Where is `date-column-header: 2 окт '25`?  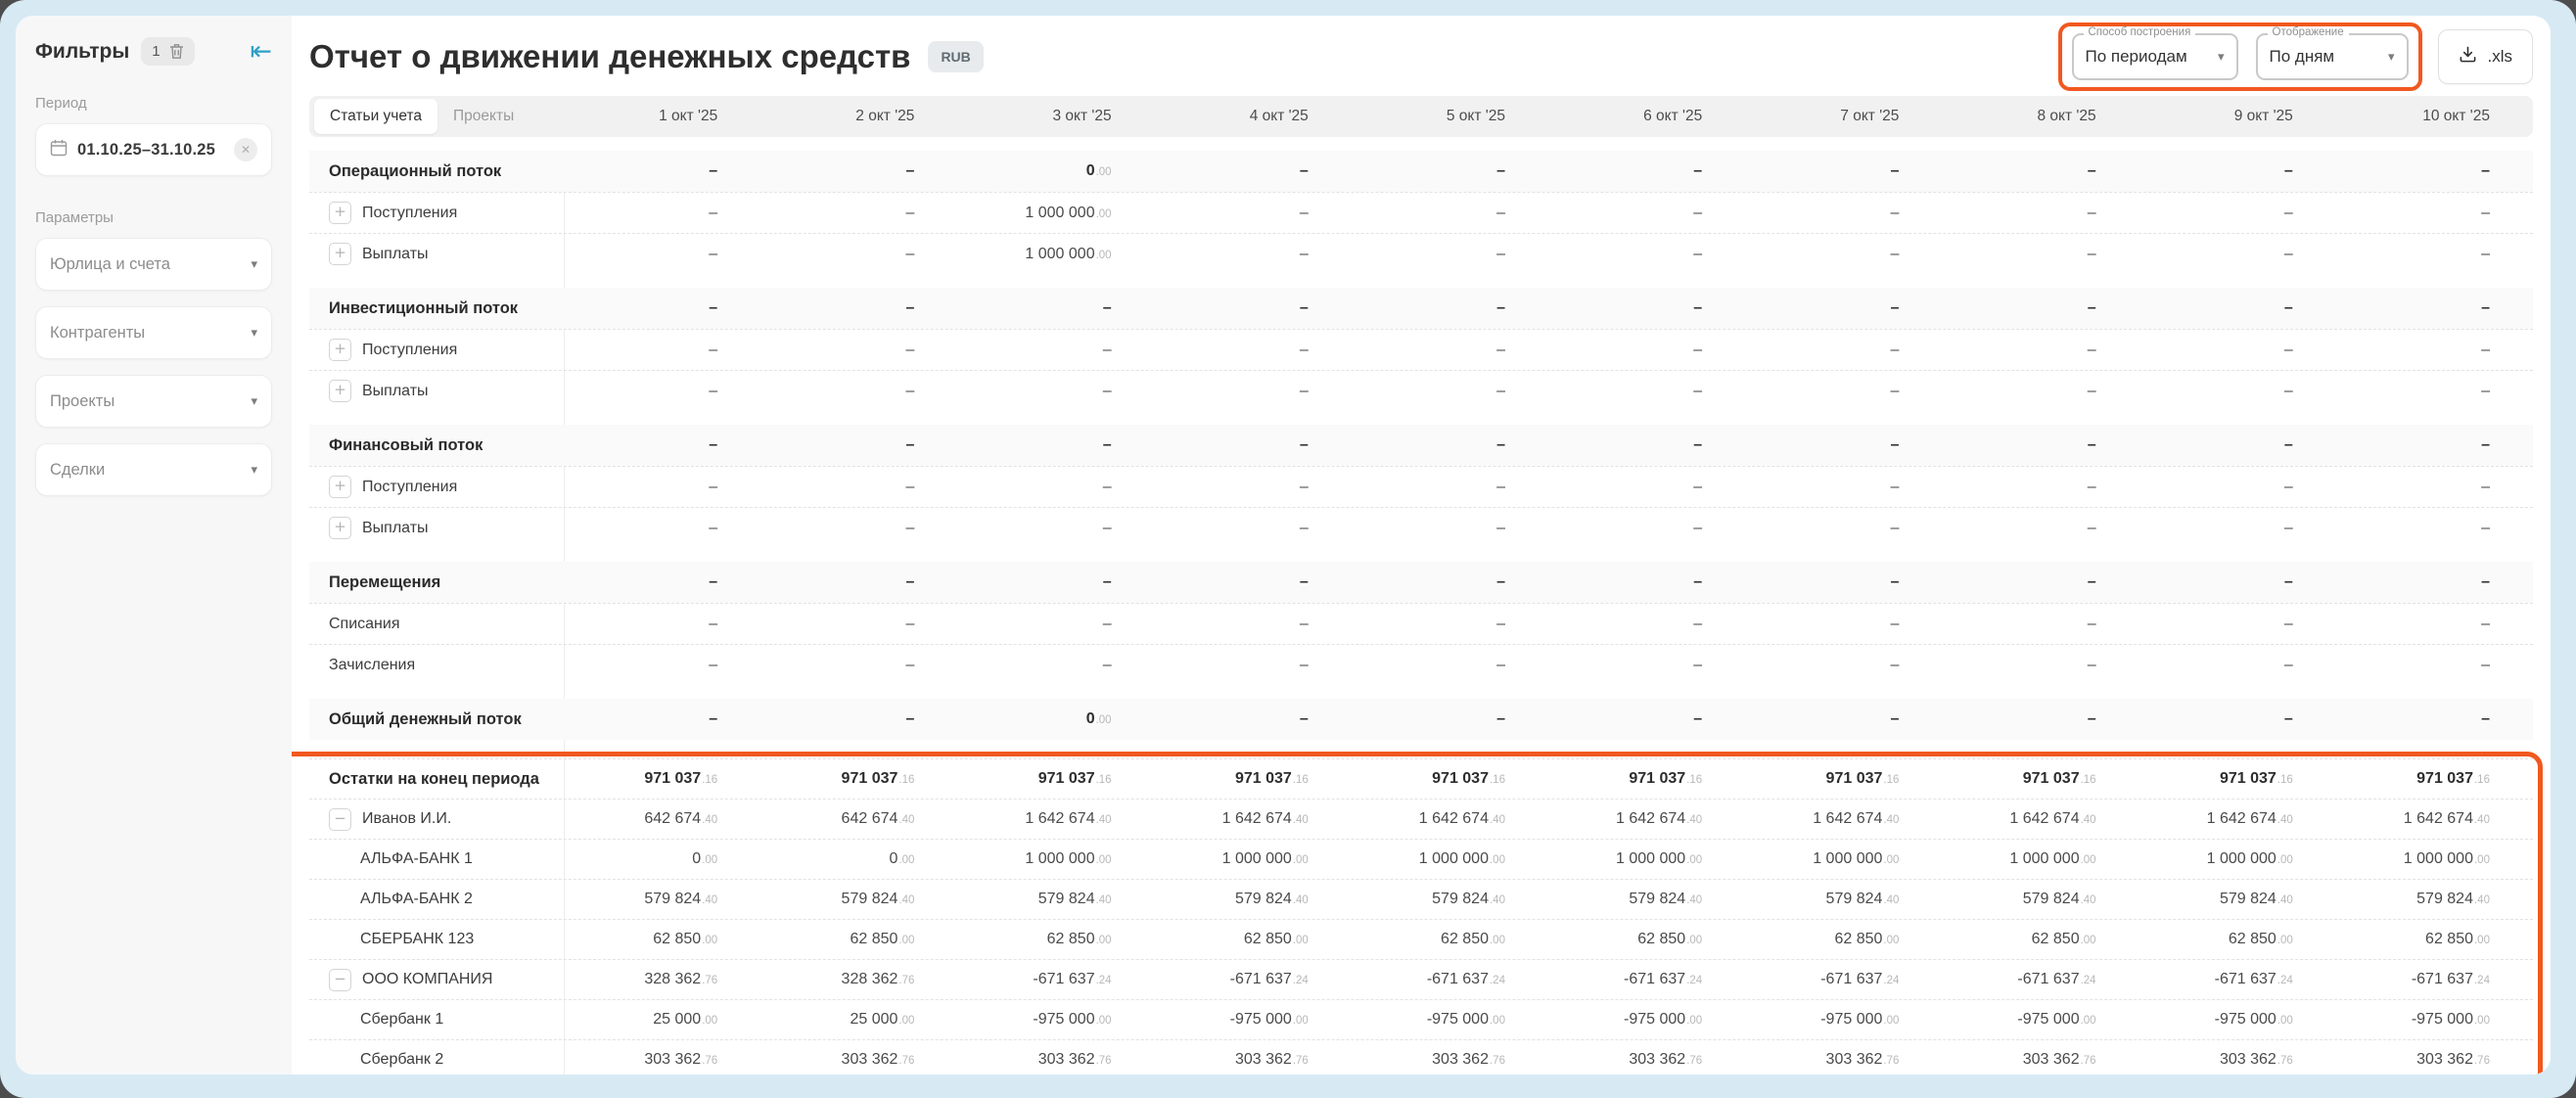
date-column-header: 2 окт '25 is located at coordinates (885, 116).